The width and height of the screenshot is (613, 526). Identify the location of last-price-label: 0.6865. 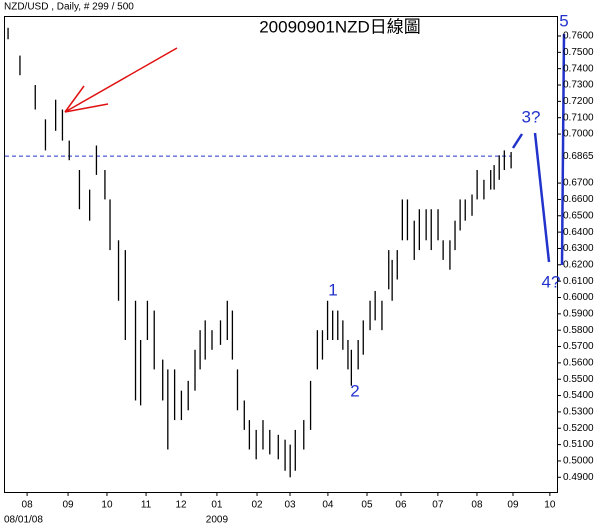
(578, 156).